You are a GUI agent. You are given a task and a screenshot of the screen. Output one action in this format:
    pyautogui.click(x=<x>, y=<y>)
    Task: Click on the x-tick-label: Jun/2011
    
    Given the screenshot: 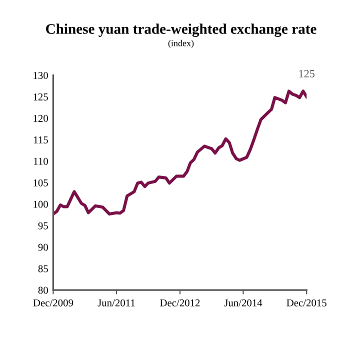 What is the action you would take?
    pyautogui.click(x=116, y=302)
    